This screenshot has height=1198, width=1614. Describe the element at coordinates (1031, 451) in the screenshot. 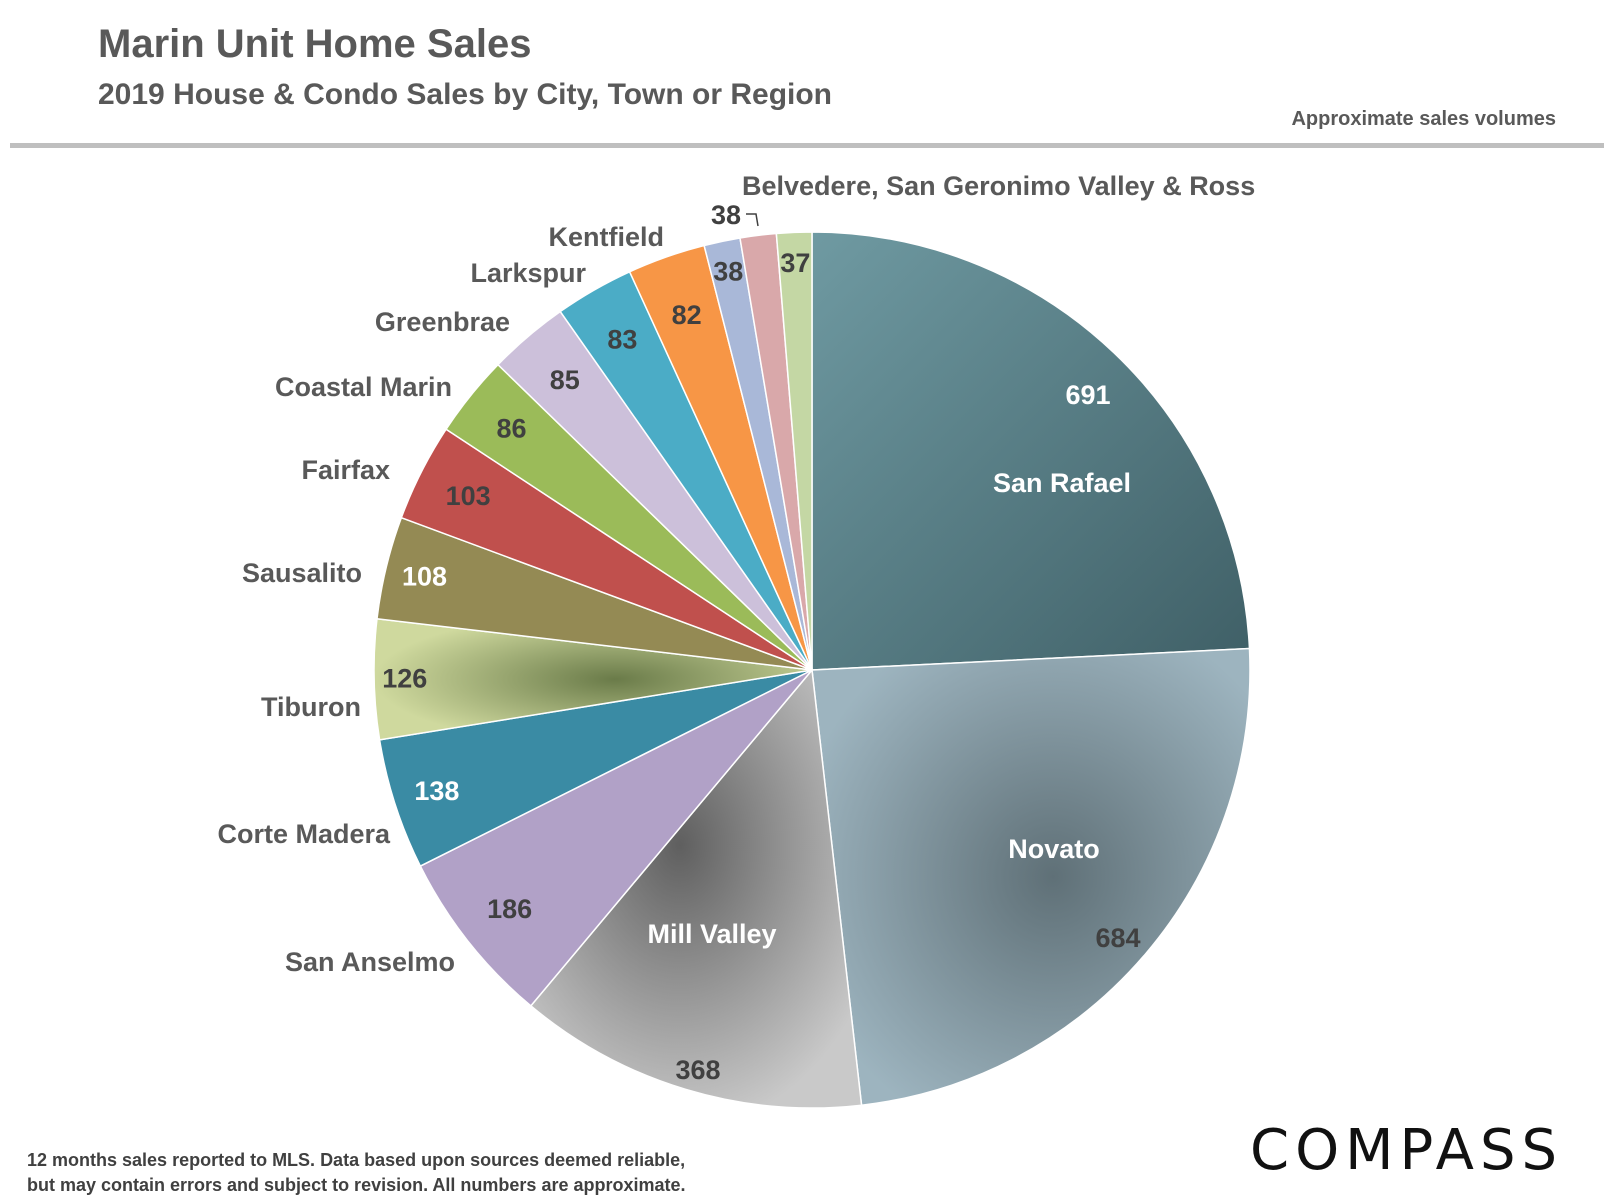

I see `pie-slice-san-rafael` at that location.